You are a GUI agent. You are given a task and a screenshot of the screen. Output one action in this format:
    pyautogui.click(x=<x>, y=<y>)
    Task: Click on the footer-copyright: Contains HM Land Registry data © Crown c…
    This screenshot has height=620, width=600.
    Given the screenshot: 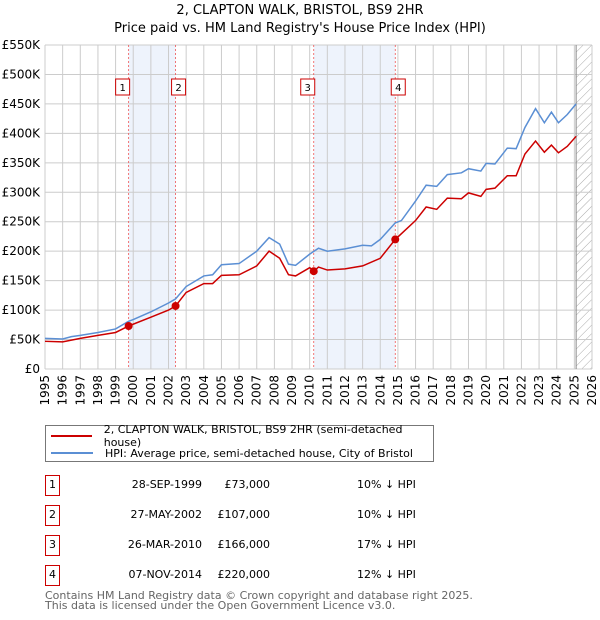 What is the action you would take?
    pyautogui.click(x=259, y=595)
    